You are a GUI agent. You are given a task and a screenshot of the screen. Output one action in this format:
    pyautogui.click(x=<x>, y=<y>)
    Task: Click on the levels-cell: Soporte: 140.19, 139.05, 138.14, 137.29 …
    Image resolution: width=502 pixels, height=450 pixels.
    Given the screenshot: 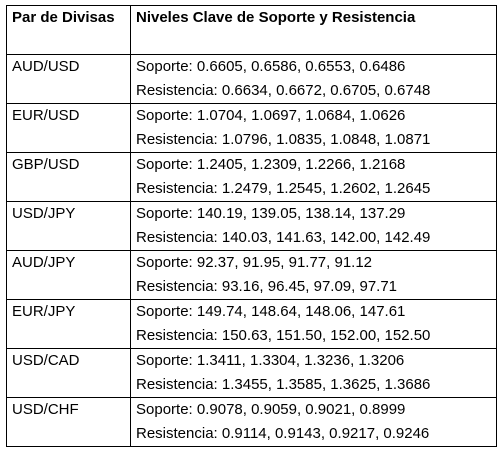 What is the action you would take?
    pyautogui.click(x=313, y=226)
    